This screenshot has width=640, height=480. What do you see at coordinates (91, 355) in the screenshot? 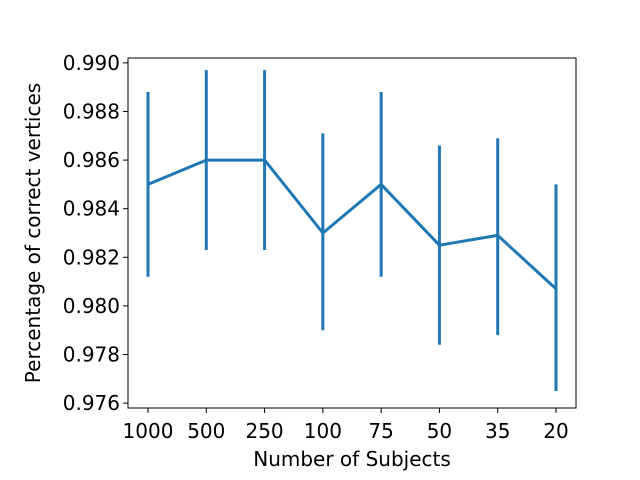
I see `y-tick-label: 0.978` at bounding box center [91, 355].